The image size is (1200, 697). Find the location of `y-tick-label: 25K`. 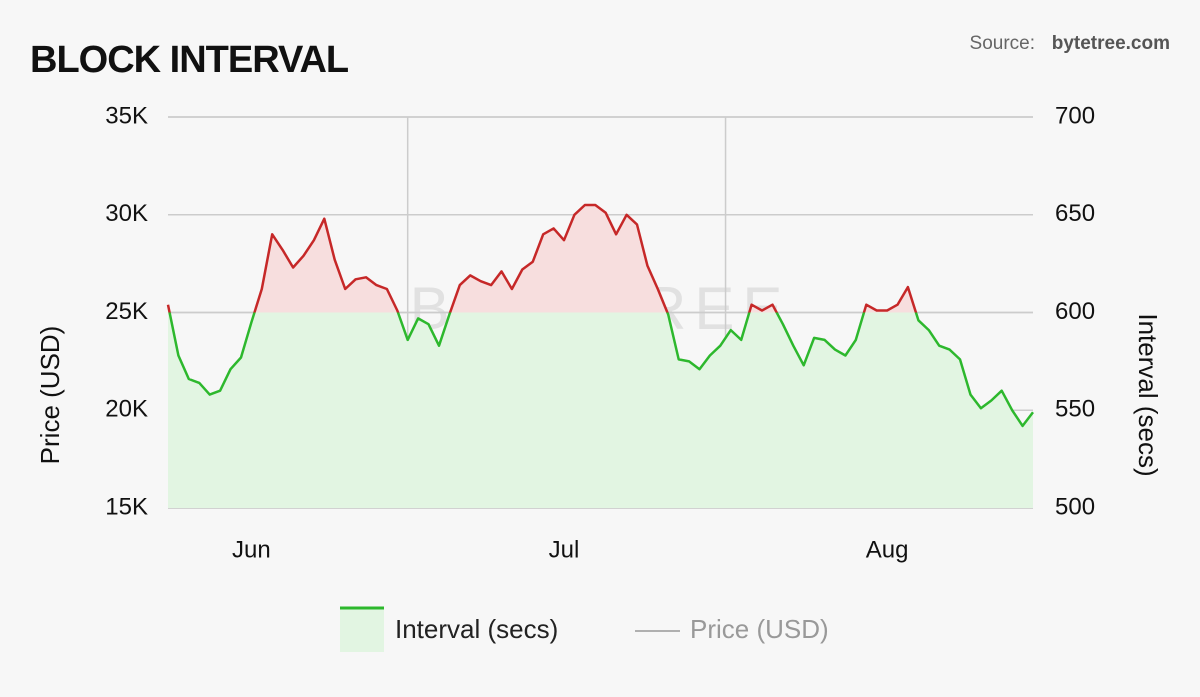

y-tick-label: 25K is located at coordinates (126, 311).